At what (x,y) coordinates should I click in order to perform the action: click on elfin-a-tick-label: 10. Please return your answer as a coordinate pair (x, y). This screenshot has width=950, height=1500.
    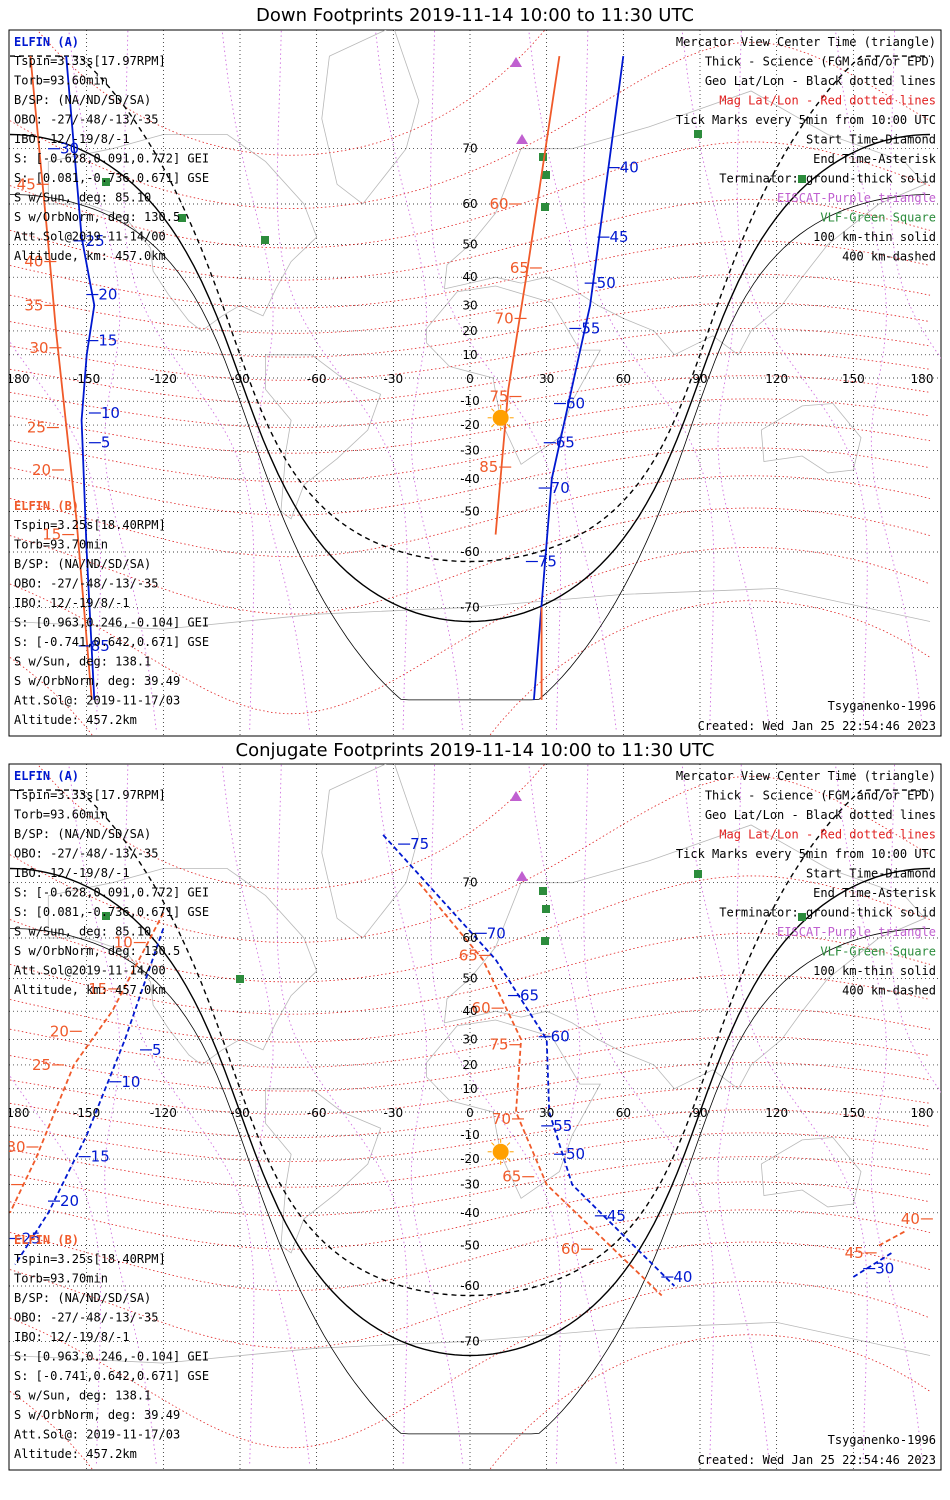
    Looking at the image, I should click on (110, 413).